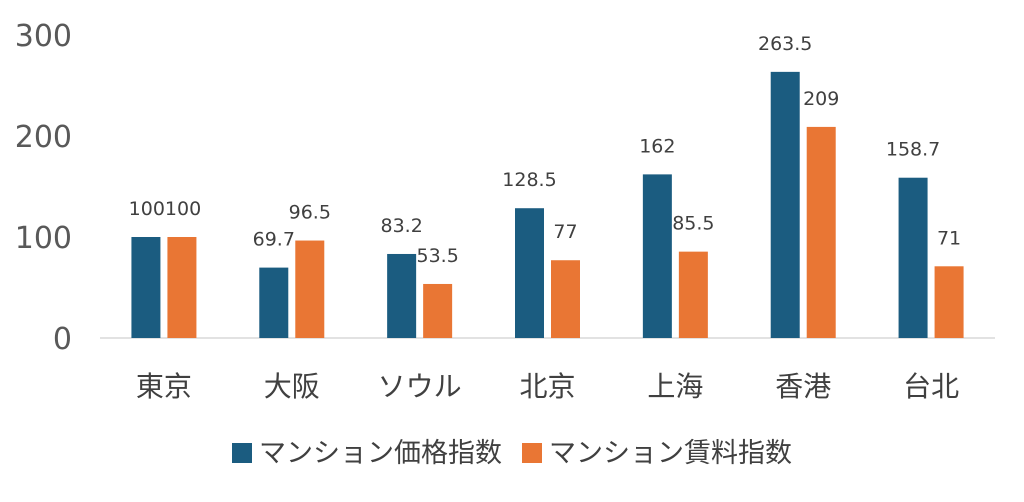 This screenshot has height=502, width=1024. Describe the element at coordinates (529, 180) in the screenshot. I see `data-label-price-3: 128.5` at that location.